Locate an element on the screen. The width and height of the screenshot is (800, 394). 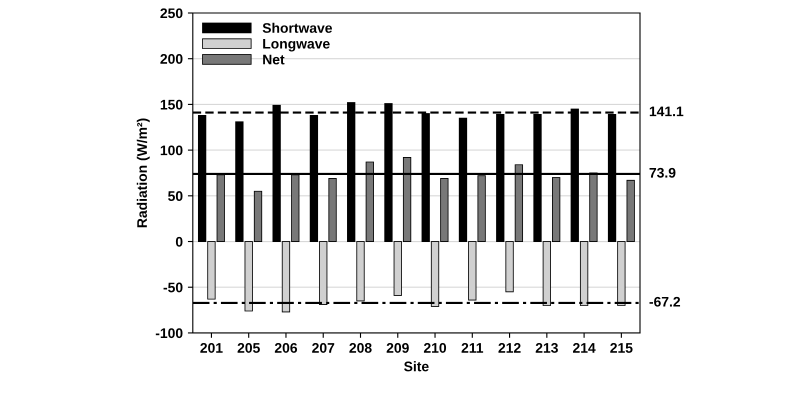
x-tick-label: 201 is located at coordinates (211, 348).